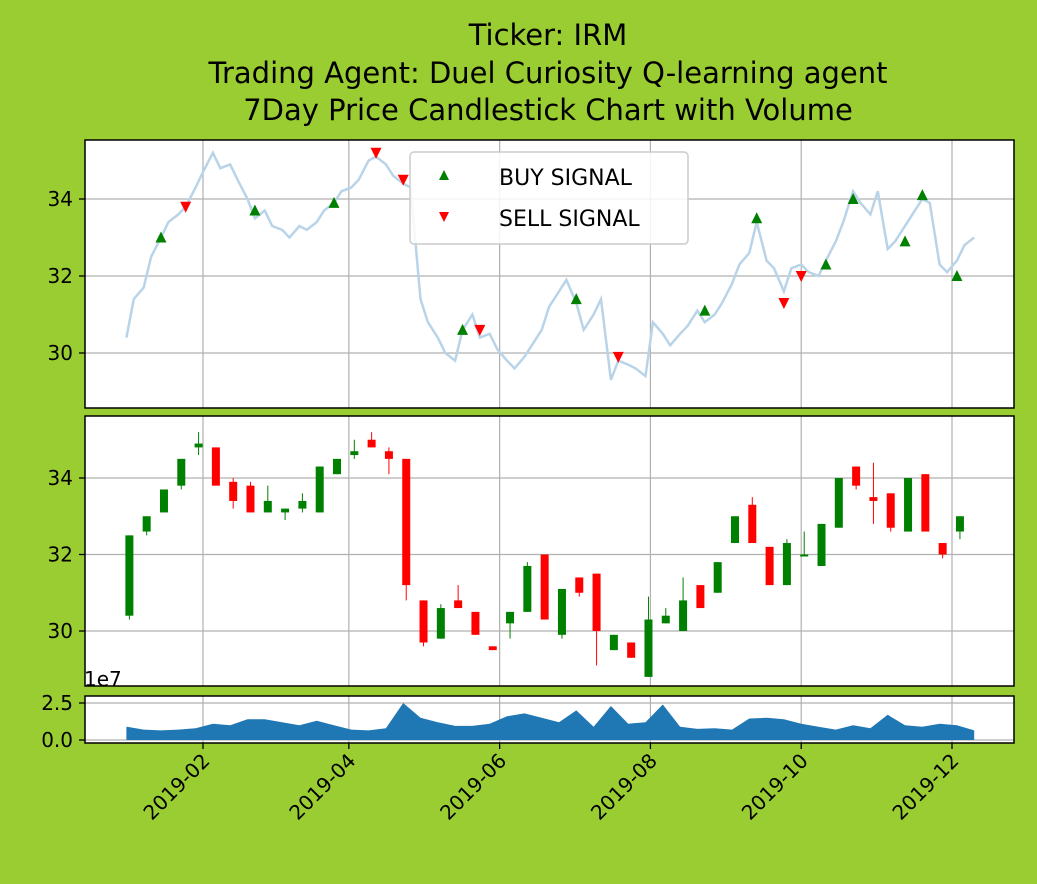  I want to click on volume-exponent-label: 1e7, so click(103, 679).